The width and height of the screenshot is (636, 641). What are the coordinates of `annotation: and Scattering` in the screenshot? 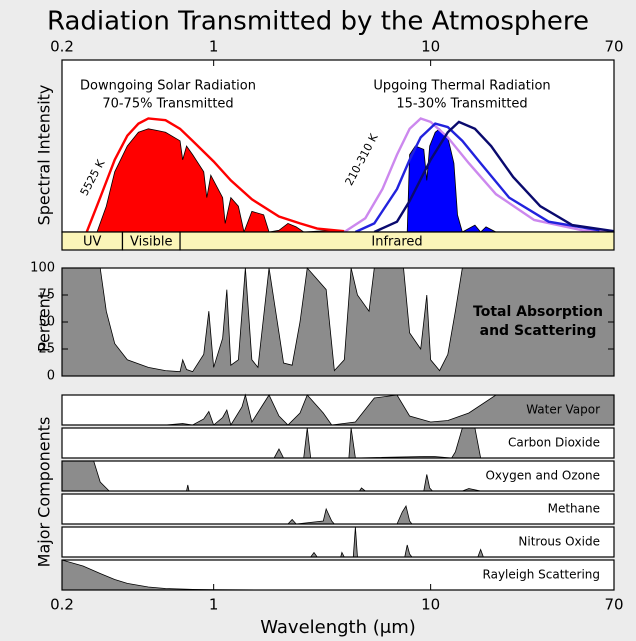 It's located at (538, 331).